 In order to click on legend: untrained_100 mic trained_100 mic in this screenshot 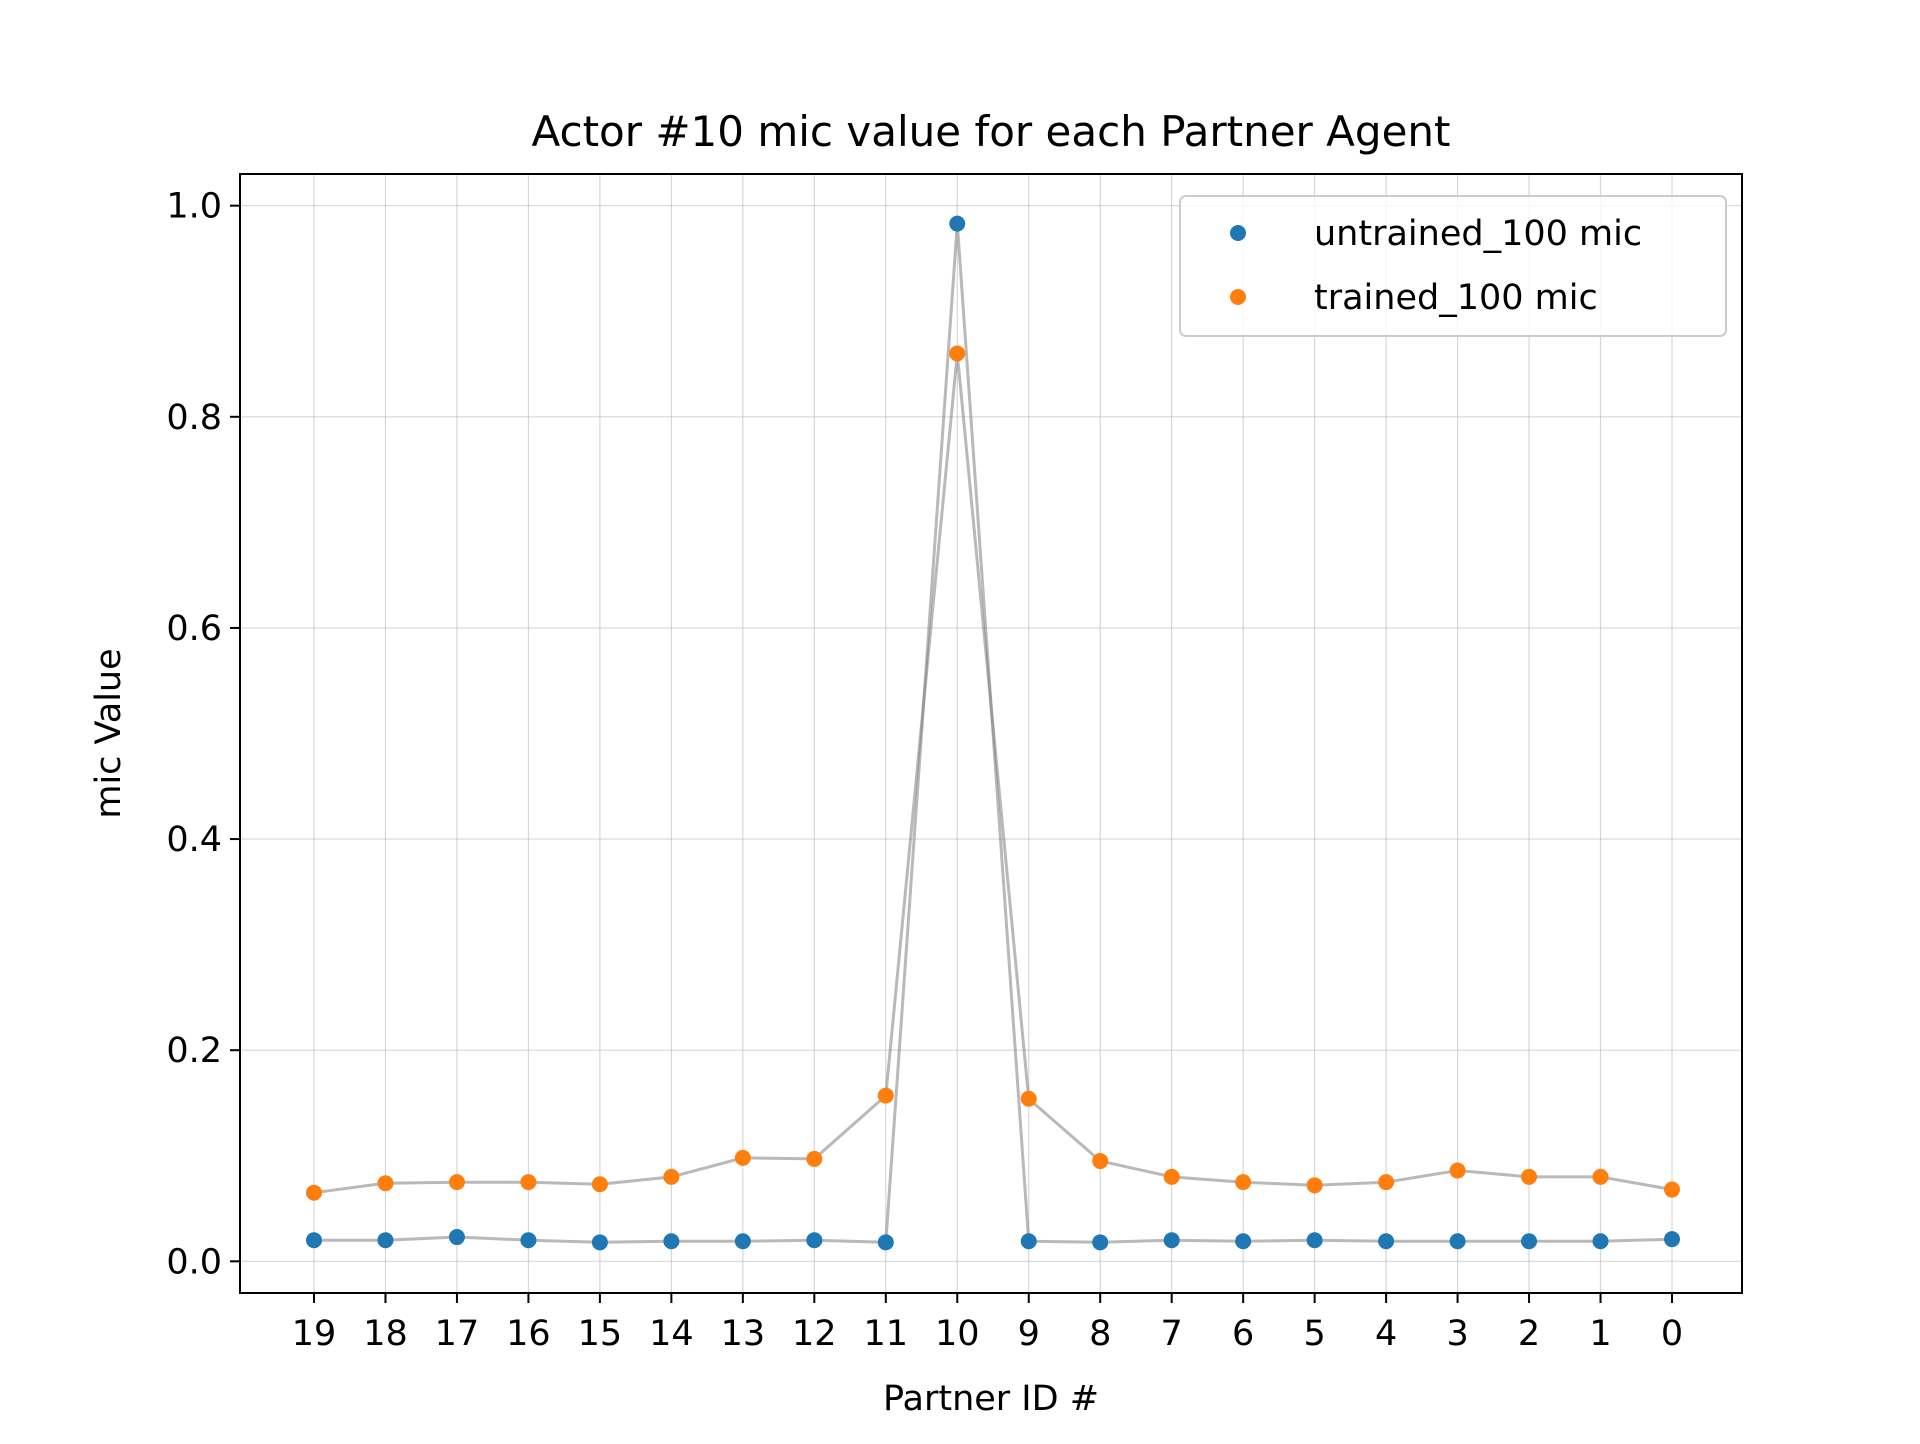, I will do `click(1453, 266)`.